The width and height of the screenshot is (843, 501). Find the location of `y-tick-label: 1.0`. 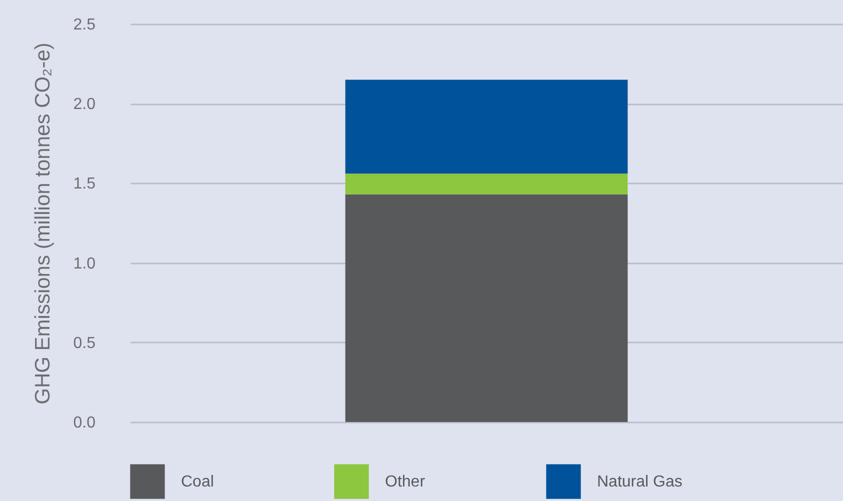

y-tick-label: 1.0 is located at coordinates (84, 263).